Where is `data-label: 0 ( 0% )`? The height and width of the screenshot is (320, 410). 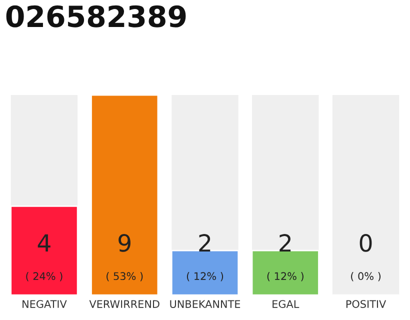
data-label: 0 ( 0% ) is located at coordinates (366, 258).